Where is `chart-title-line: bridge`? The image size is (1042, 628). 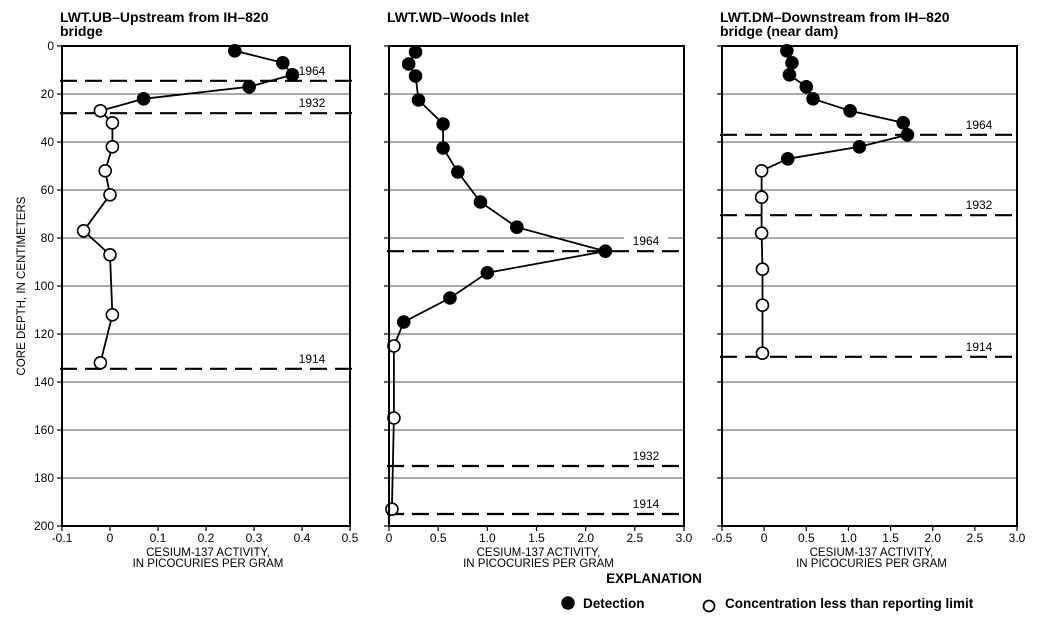
chart-title-line: bridge is located at coordinates (81, 31).